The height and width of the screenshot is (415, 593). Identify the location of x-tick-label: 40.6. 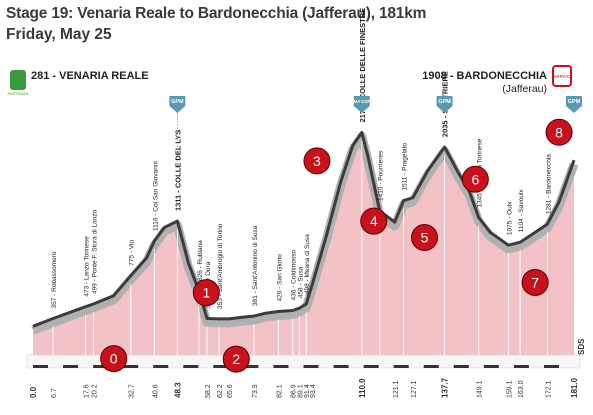
(155, 391).